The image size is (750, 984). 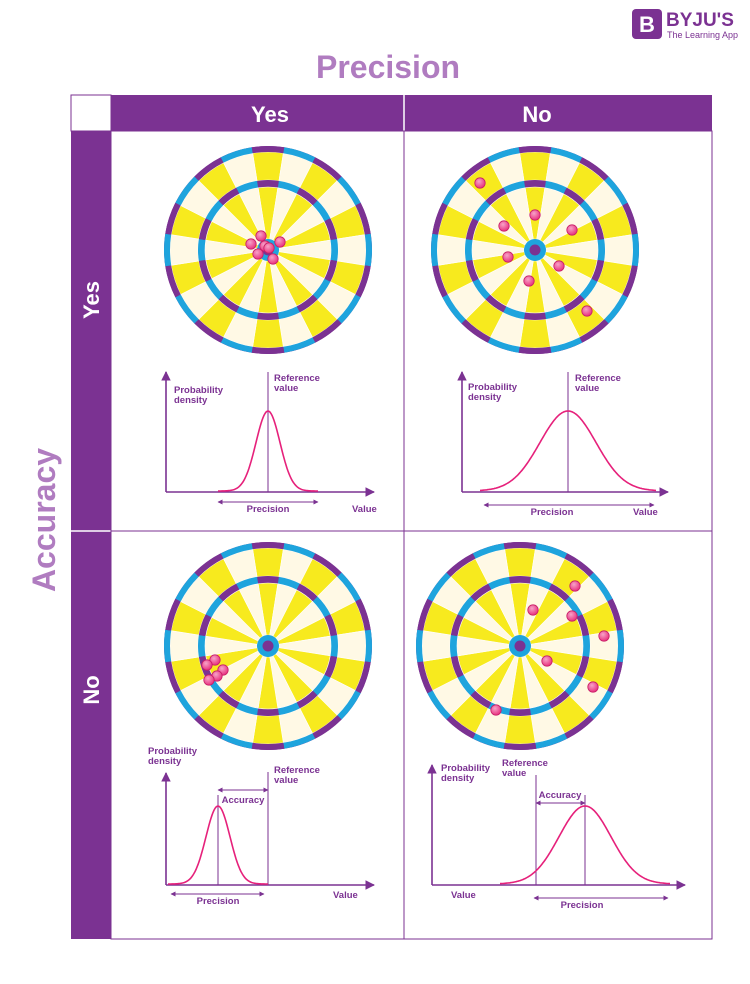 What do you see at coordinates (270, 114) in the screenshot?
I see `column-header-yes: Yes` at bounding box center [270, 114].